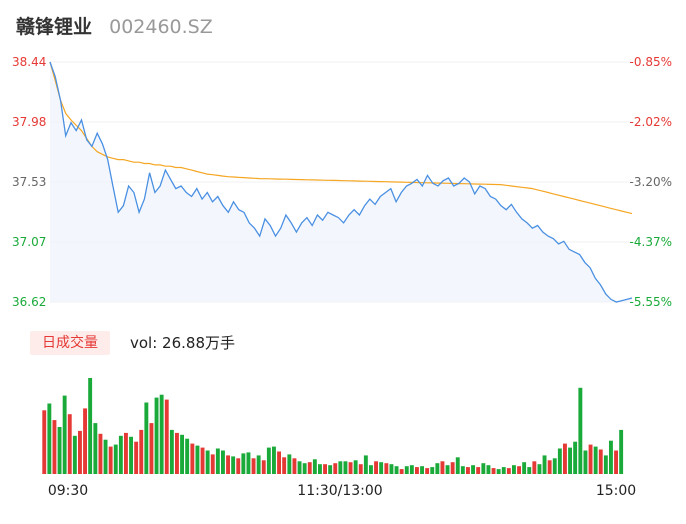 The width and height of the screenshot is (686, 524). Describe the element at coordinates (651, 242) in the screenshot. I see `percent-tick-label: -4.37%` at that location.